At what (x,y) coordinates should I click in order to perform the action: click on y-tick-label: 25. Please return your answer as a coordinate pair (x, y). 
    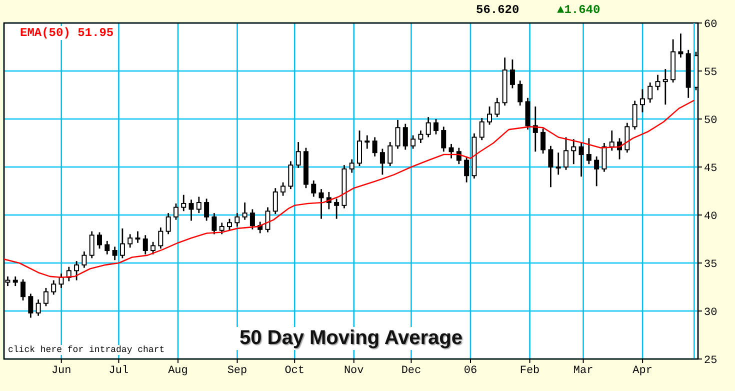
    Looking at the image, I should click on (711, 360).